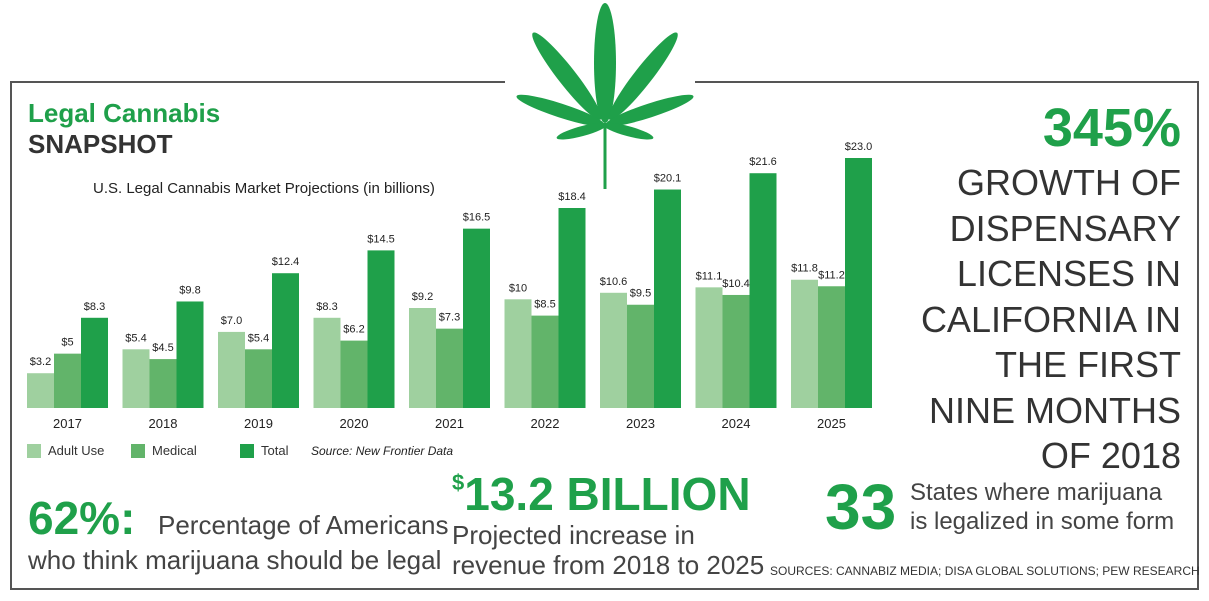 This screenshot has width=1209, height=601. Describe the element at coordinates (668, 179) in the screenshot. I see `data-label-total-2023: $20.1` at that location.